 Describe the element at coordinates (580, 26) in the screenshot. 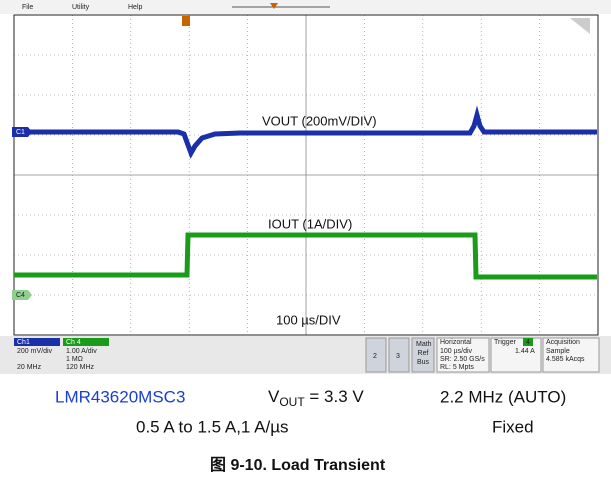

I see `corner-icon` at that location.